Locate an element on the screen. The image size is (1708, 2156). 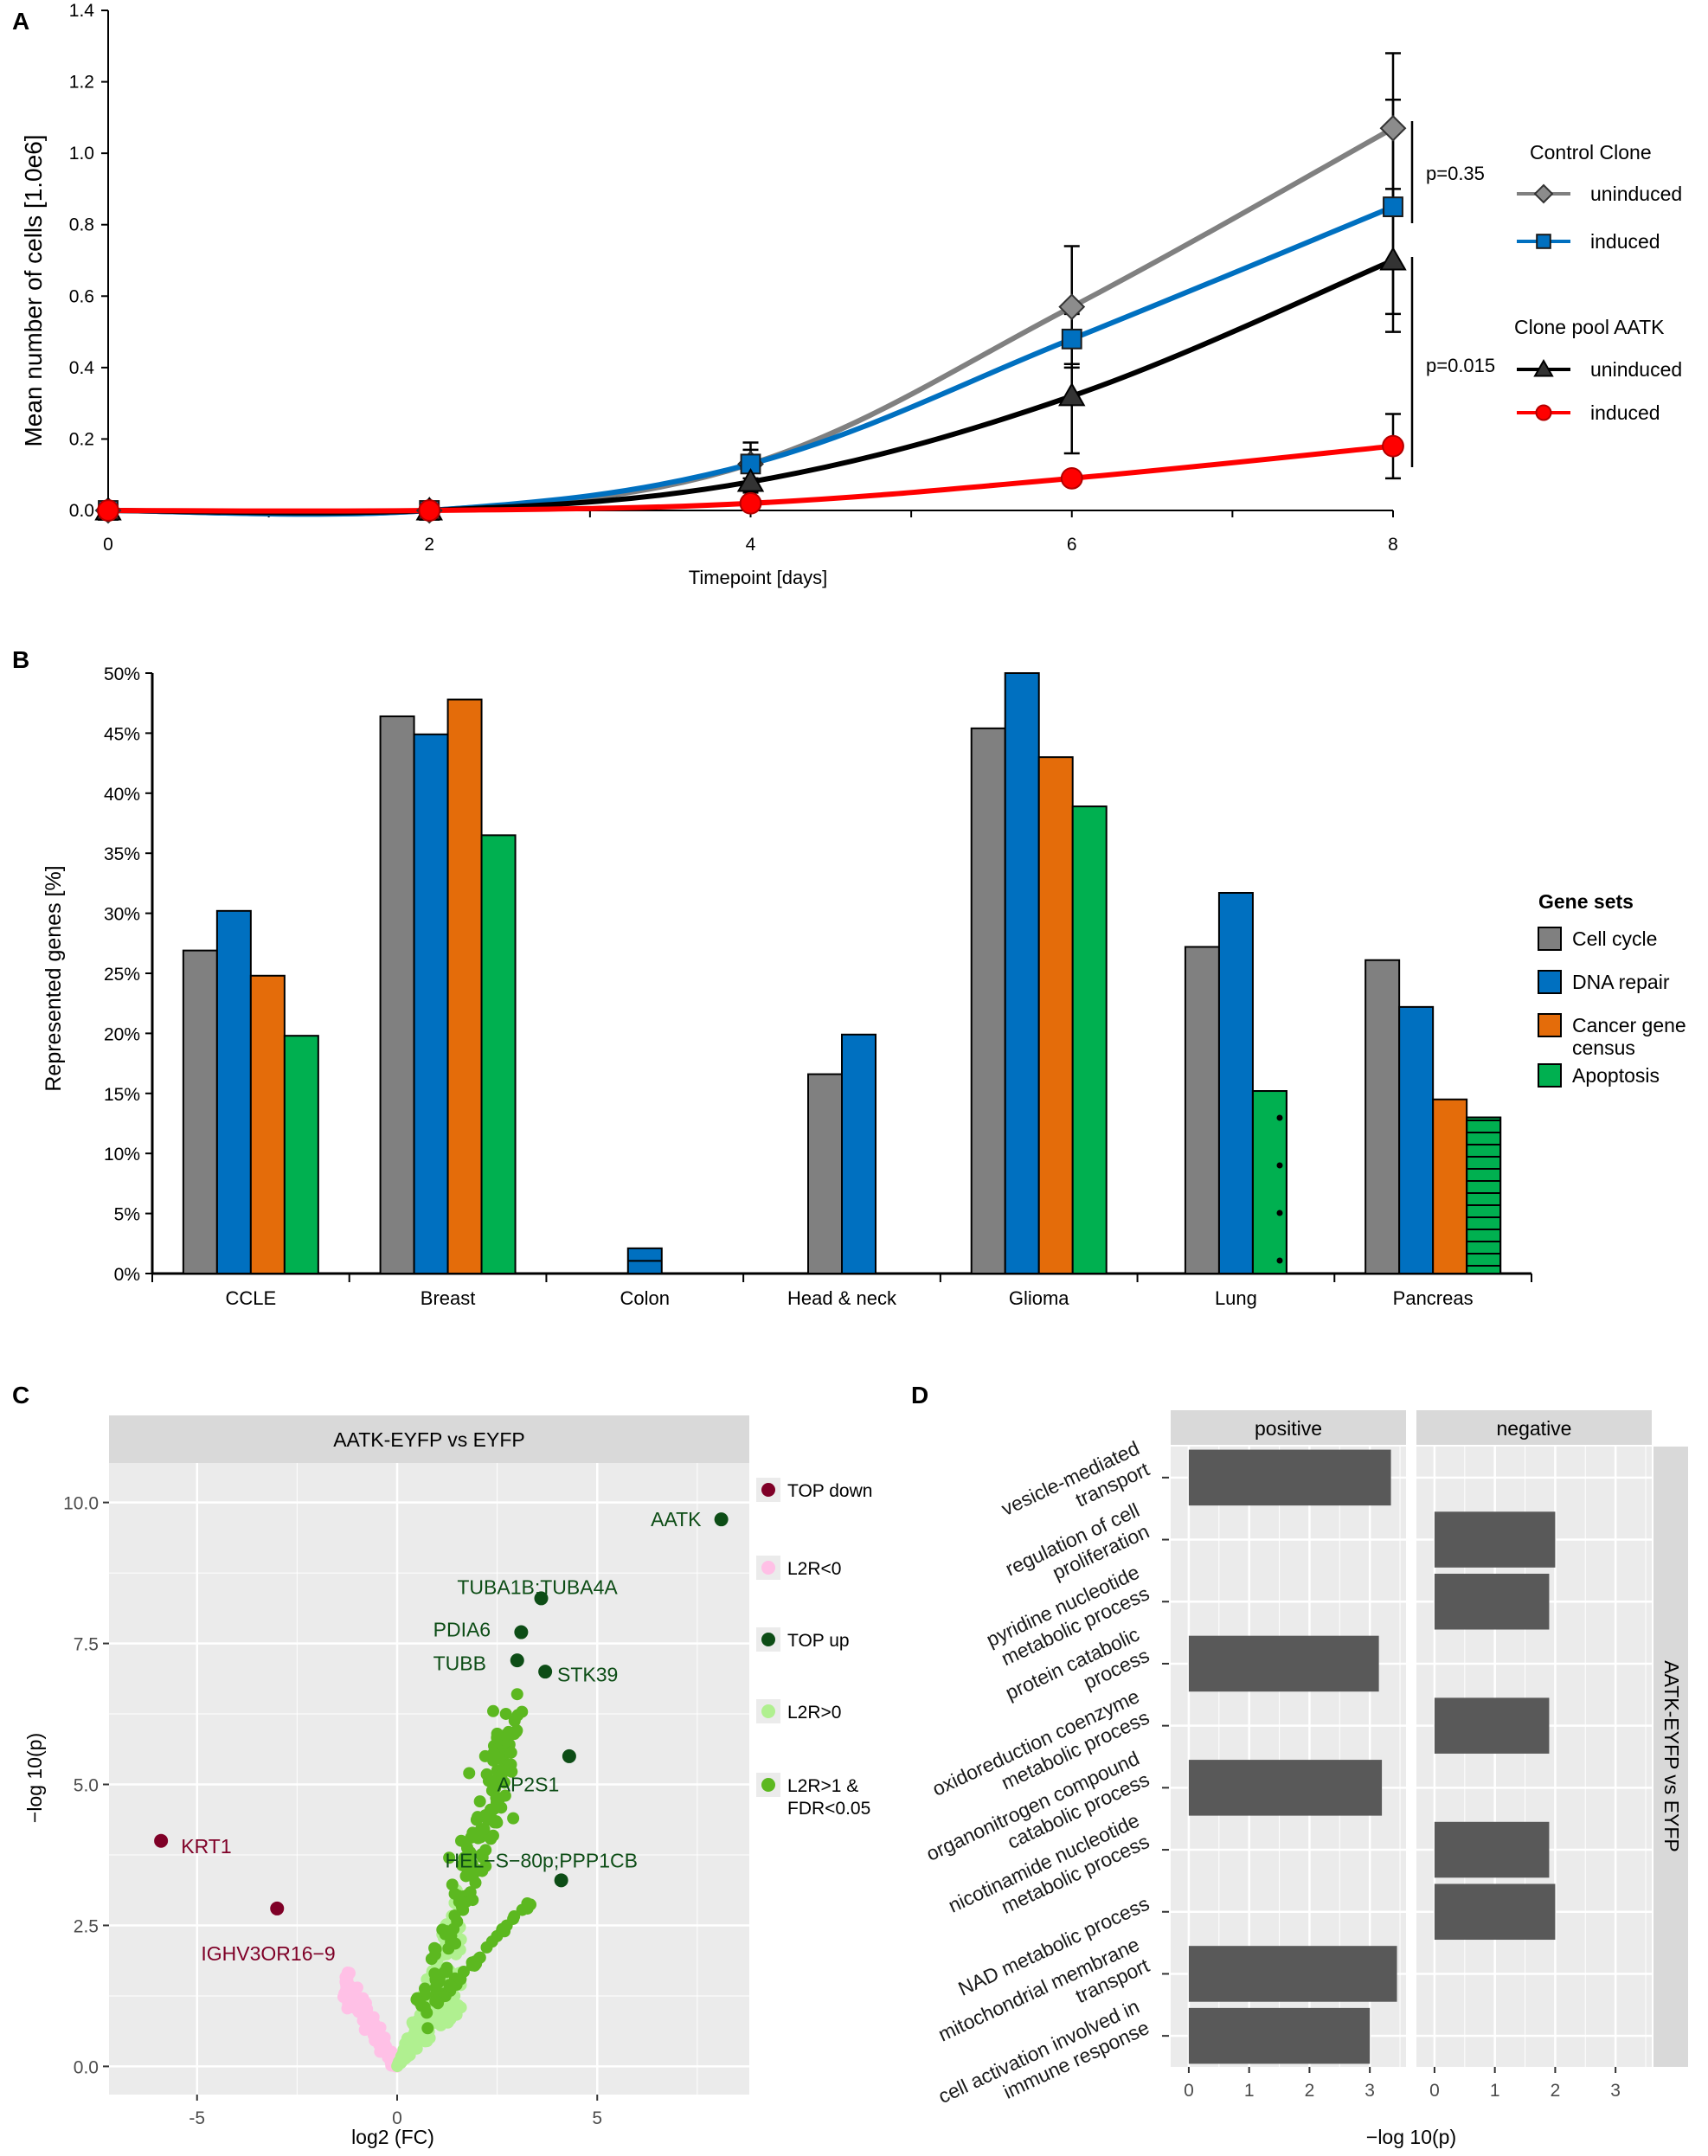
bar-Pancreas-Cancer gene census is located at coordinates (1450, 1186).